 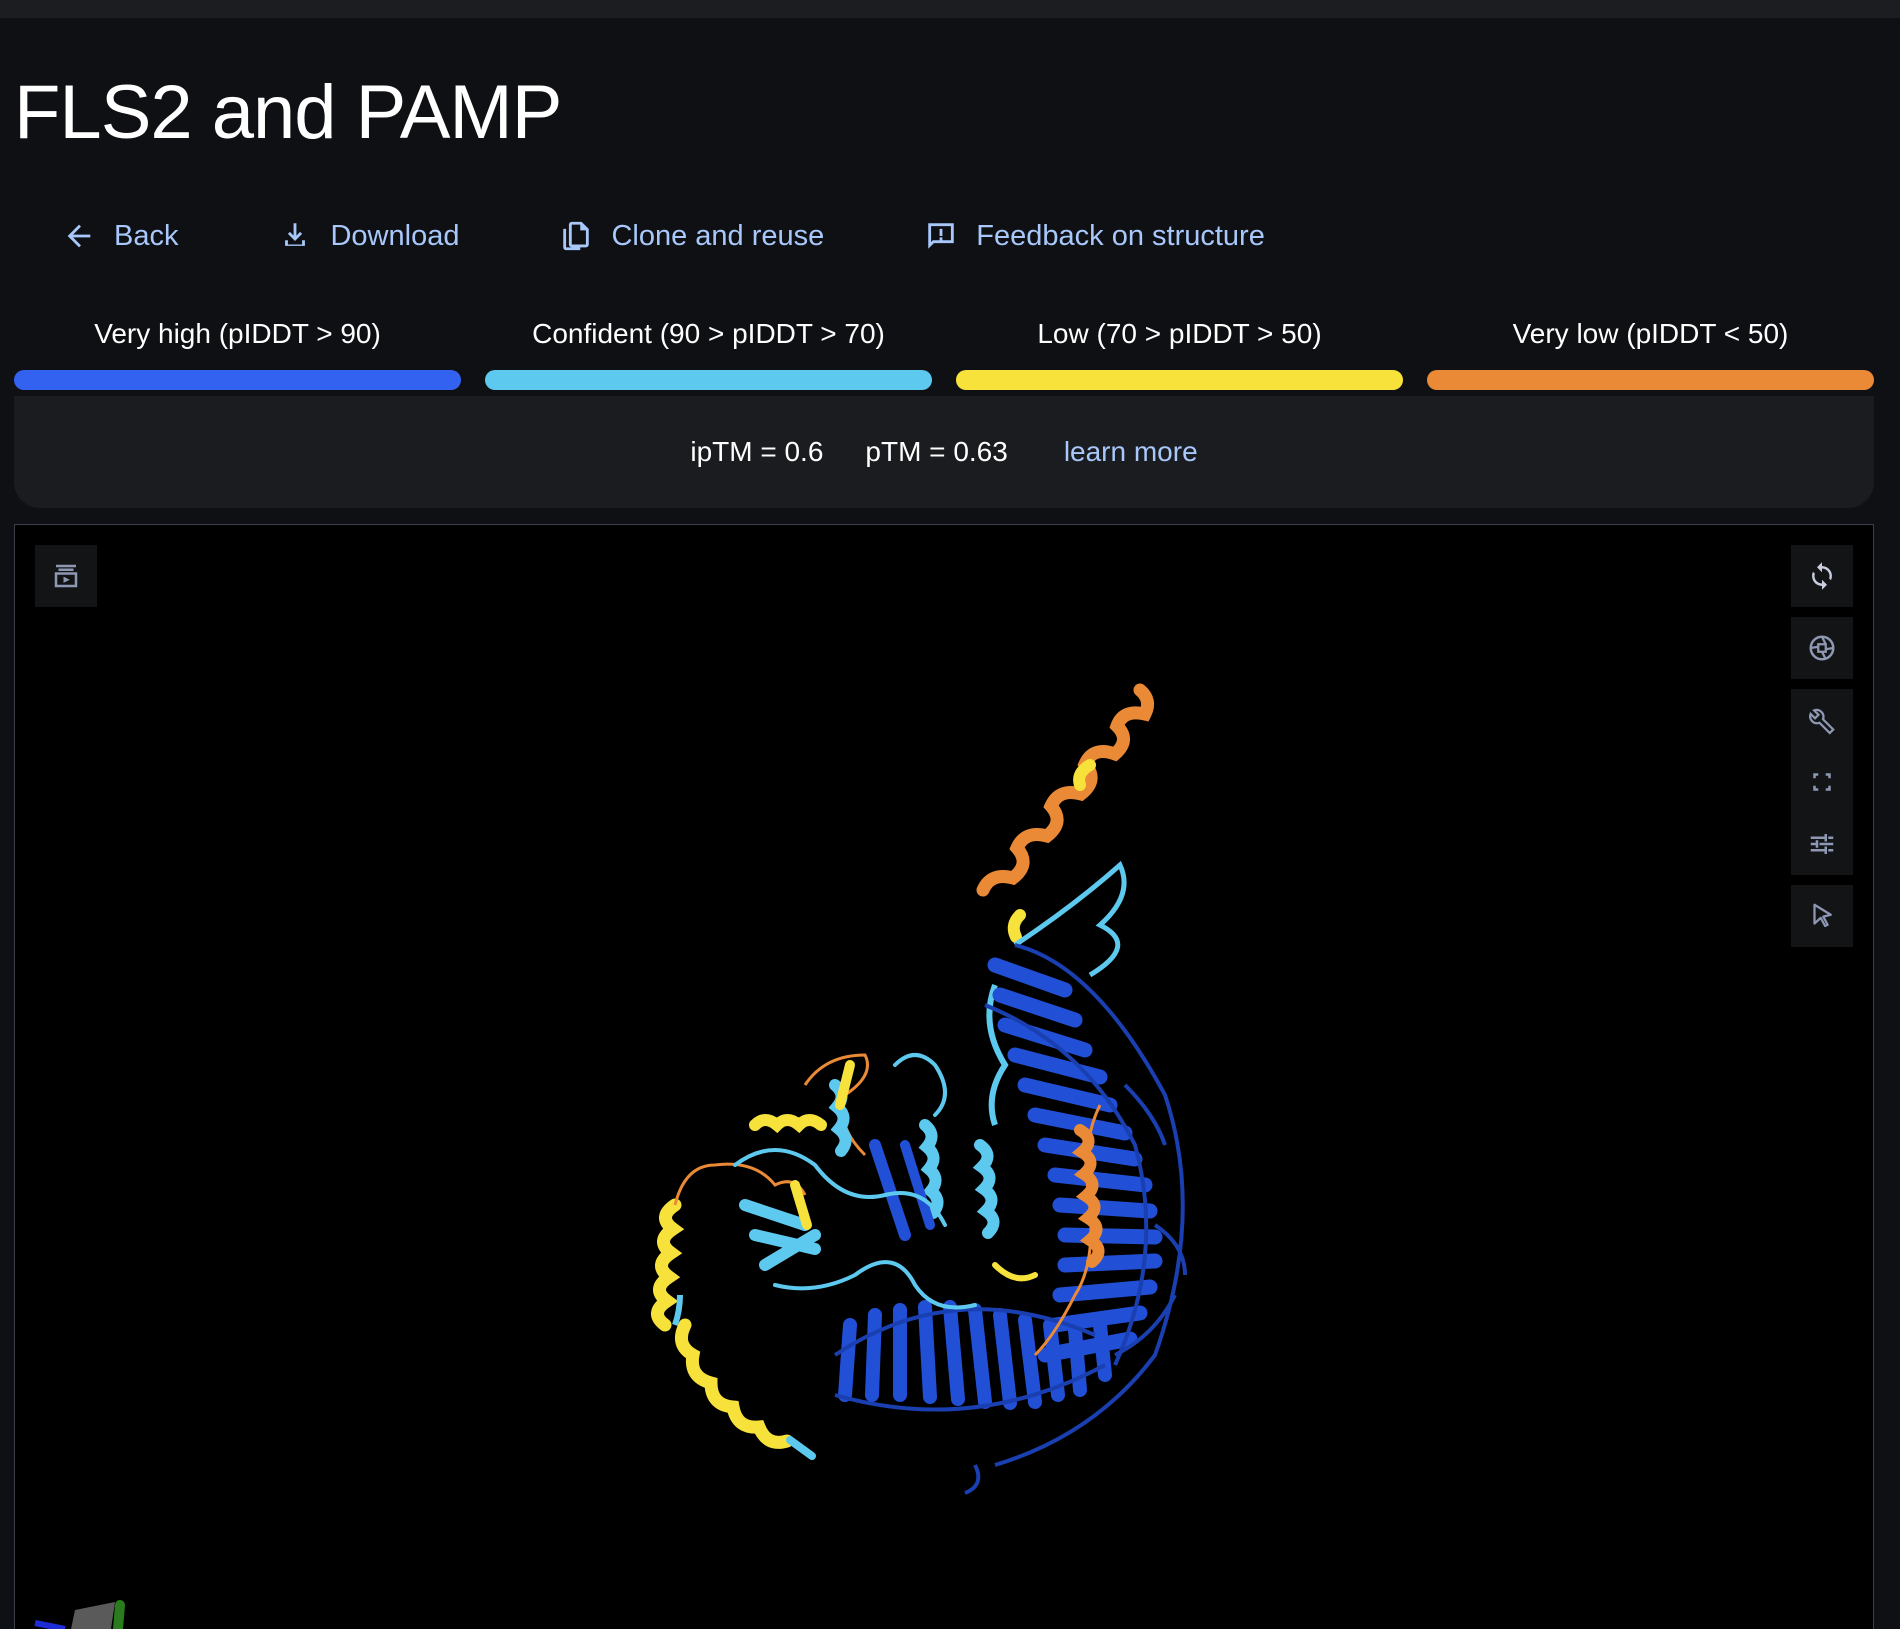 What do you see at coordinates (395, 235) in the screenshot?
I see `download-label: Download` at bounding box center [395, 235].